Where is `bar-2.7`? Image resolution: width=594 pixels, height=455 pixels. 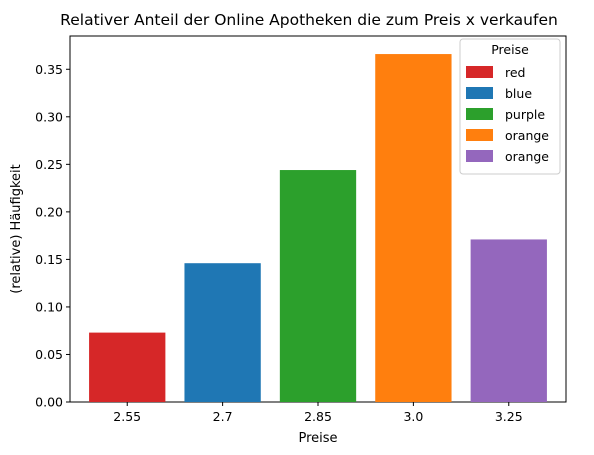
bar-2.7 is located at coordinates (222, 332).